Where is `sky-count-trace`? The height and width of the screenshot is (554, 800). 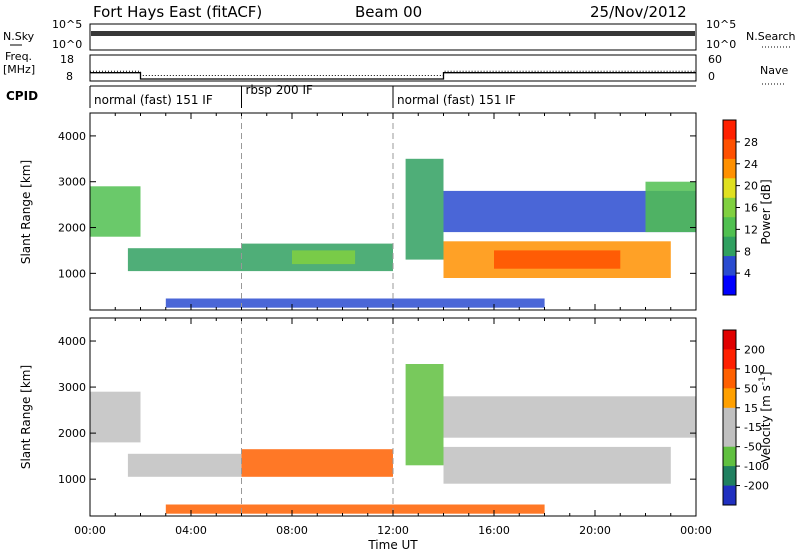 sky-count-trace is located at coordinates (393, 33).